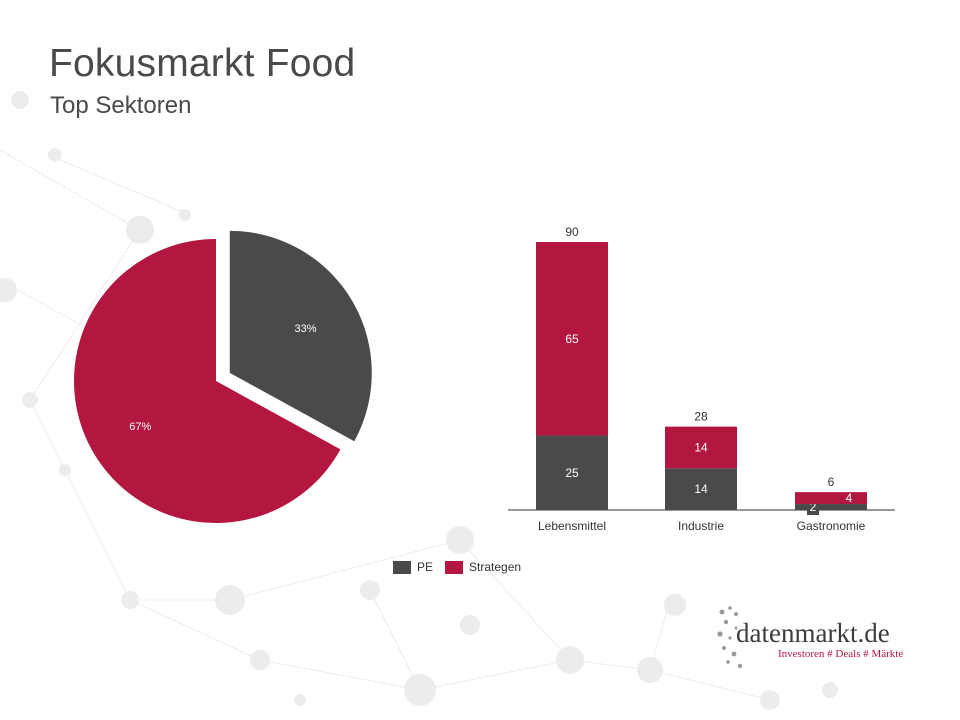 The image size is (960, 720). I want to click on logo-tagline: Investoren # Deals # Märkte, so click(841, 654).